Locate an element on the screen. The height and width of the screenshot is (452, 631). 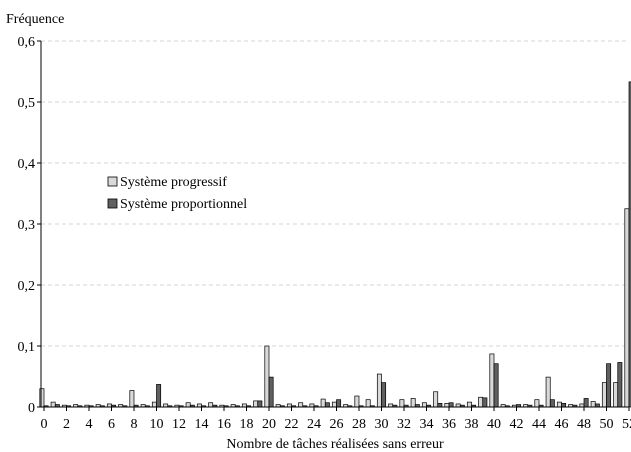
legend-swatch-proportionnel is located at coordinates (112, 203).